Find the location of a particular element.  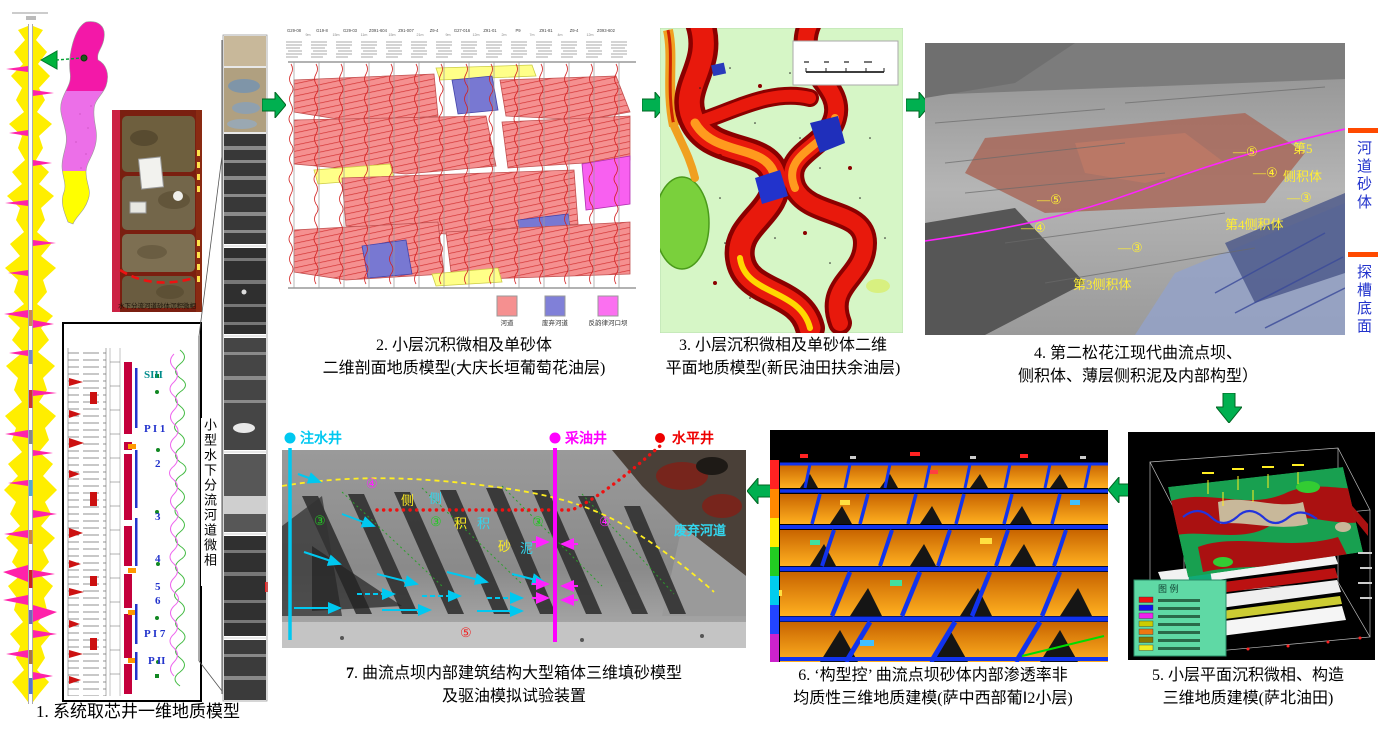

svg-text: 4m is located at coordinates (560, 35).